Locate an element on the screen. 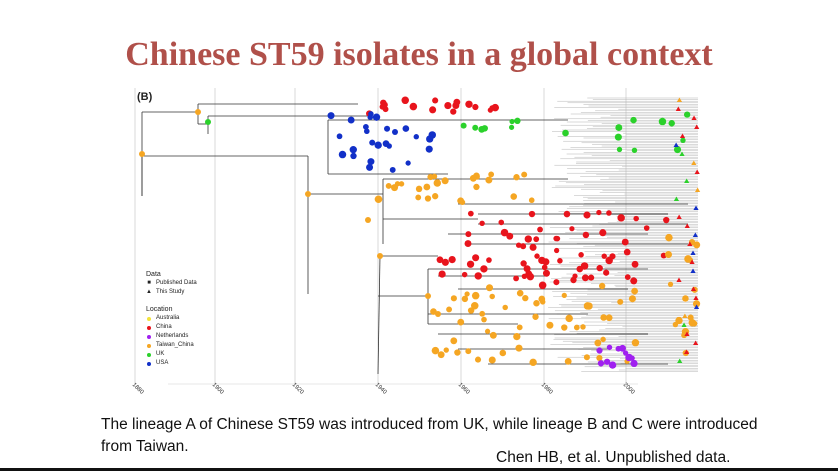 This screenshot has height=474, width=838. legend-item: UK is located at coordinates (171, 354).